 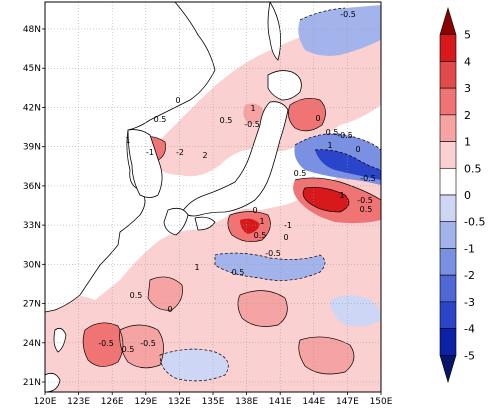 What do you see at coordinates (274, 31) in the screenshot?
I see `sakhalin` at bounding box center [274, 31].